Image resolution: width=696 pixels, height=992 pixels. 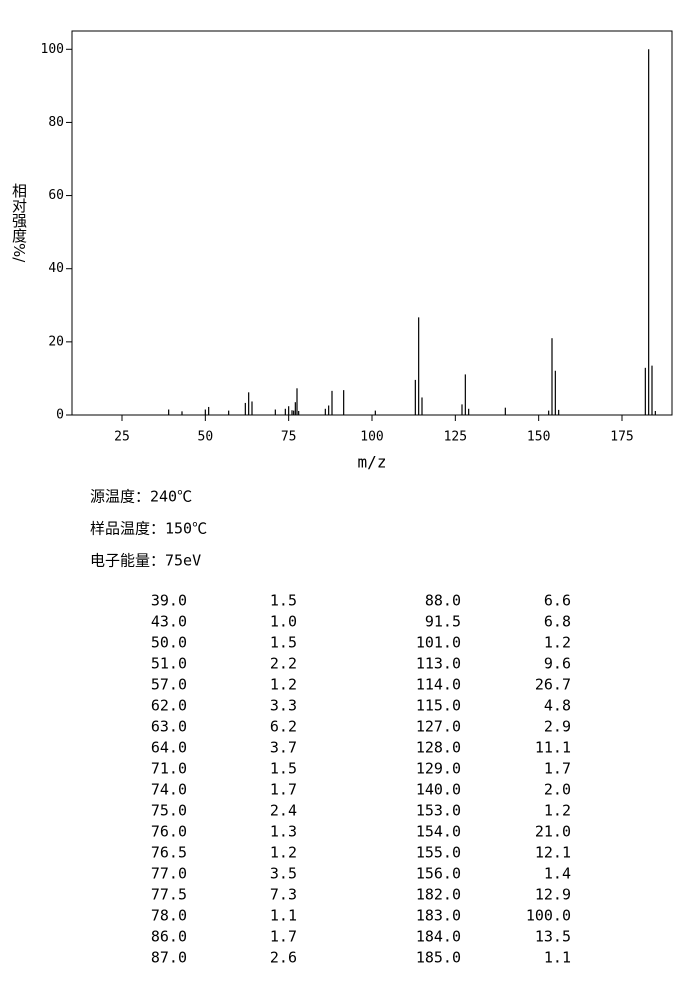 What do you see at coordinates (283, 664) in the screenshot?
I see `table-cell: 2.2` at bounding box center [283, 664].